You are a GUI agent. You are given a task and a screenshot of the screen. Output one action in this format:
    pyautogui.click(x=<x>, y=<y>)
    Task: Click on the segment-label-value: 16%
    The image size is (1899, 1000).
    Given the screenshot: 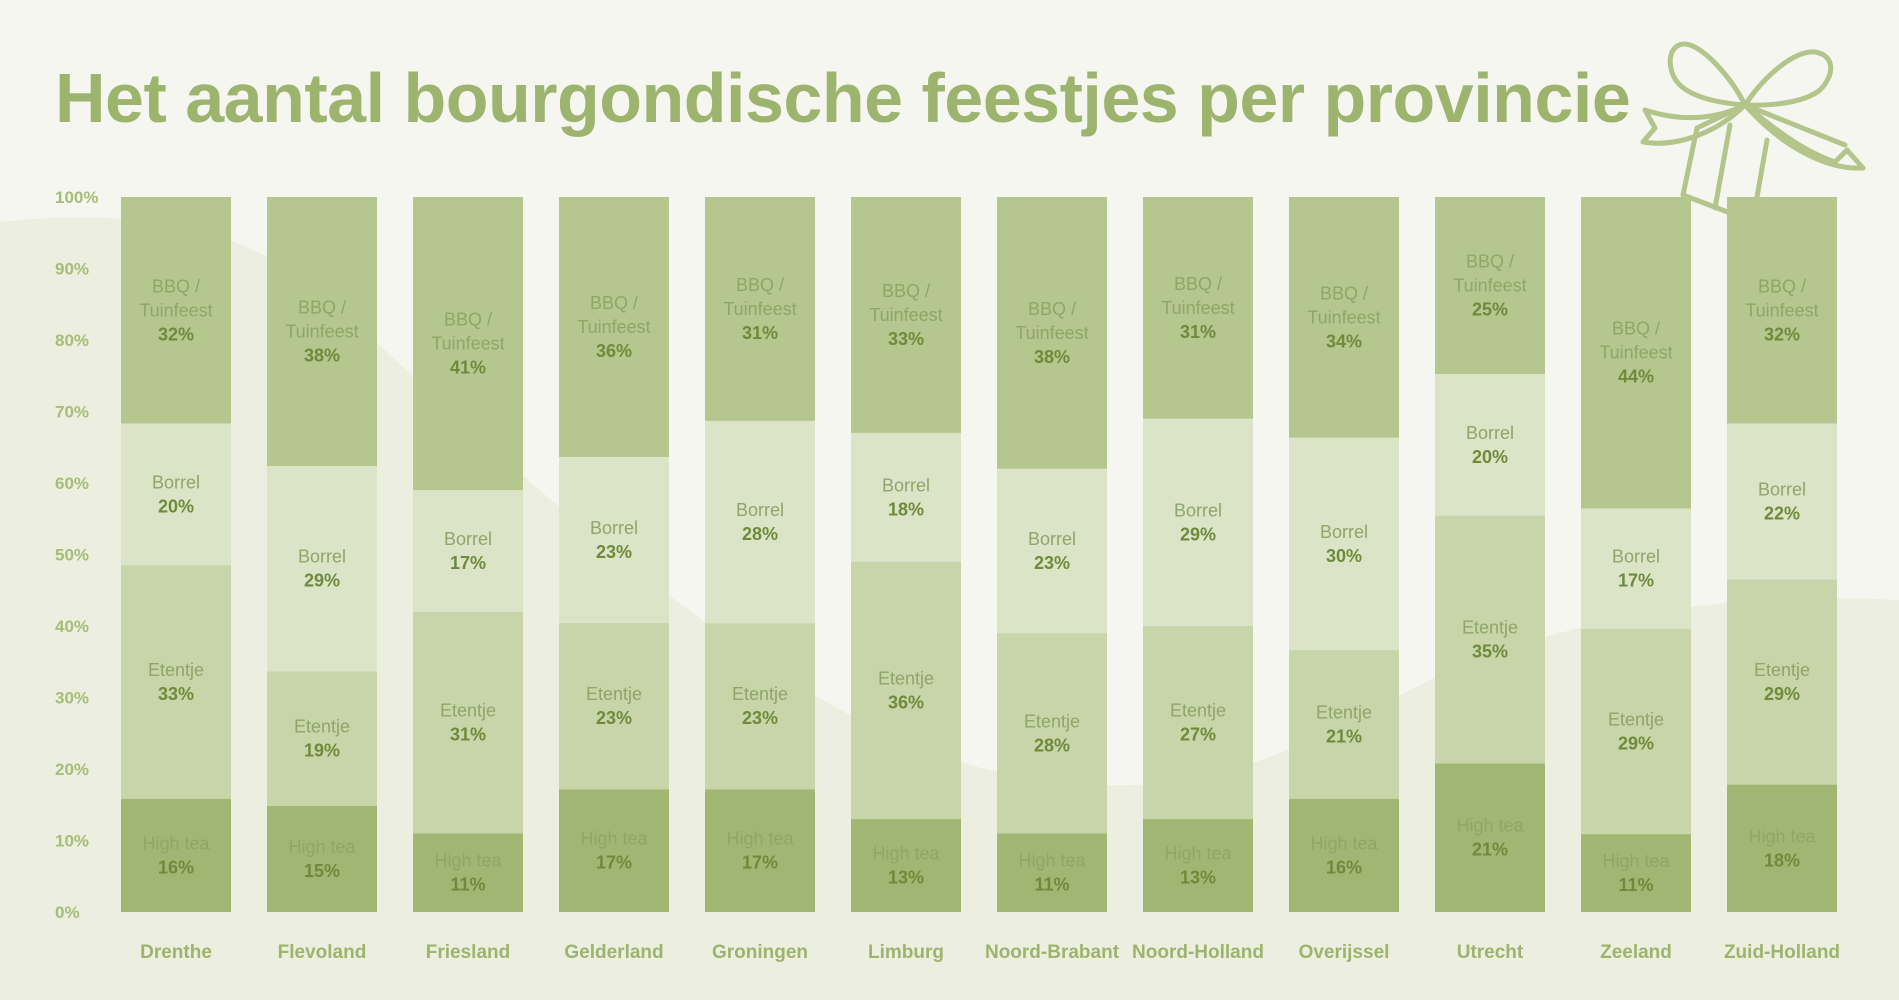 What is the action you would take?
    pyautogui.click(x=176, y=867)
    